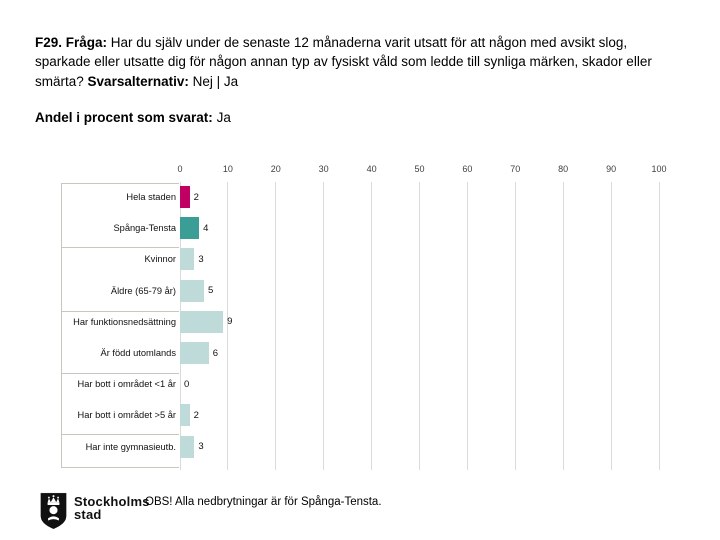 The image size is (720, 540). What do you see at coordinates (143, 290) in the screenshot?
I see `category-label: Äldre (65-79 år)` at bounding box center [143, 290].